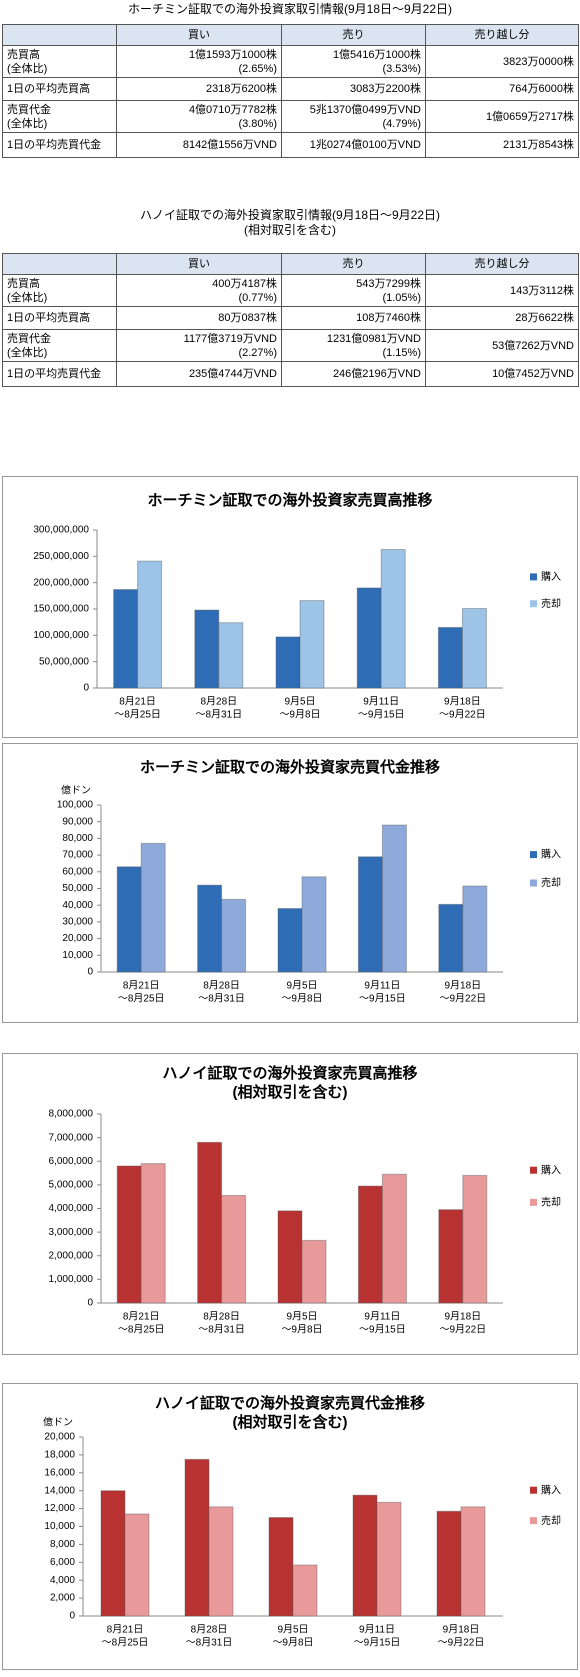  Describe the element at coordinates (199, 61) in the screenshot. I see `value-cell: 1億1593万1000株 (2.65%)` at that location.